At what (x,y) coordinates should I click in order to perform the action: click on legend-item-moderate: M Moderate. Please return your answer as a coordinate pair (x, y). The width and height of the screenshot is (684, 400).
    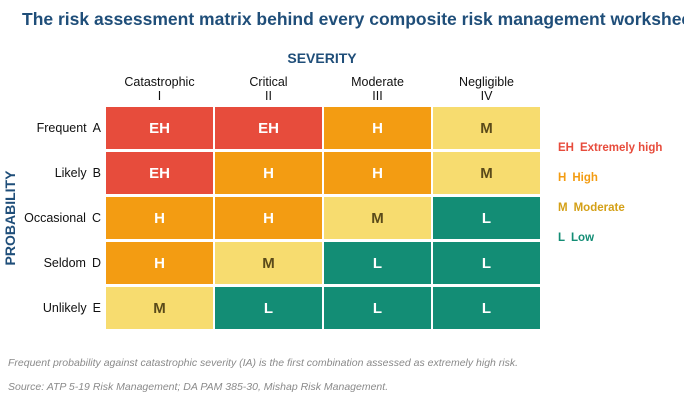
    Looking at the image, I should click on (591, 208).